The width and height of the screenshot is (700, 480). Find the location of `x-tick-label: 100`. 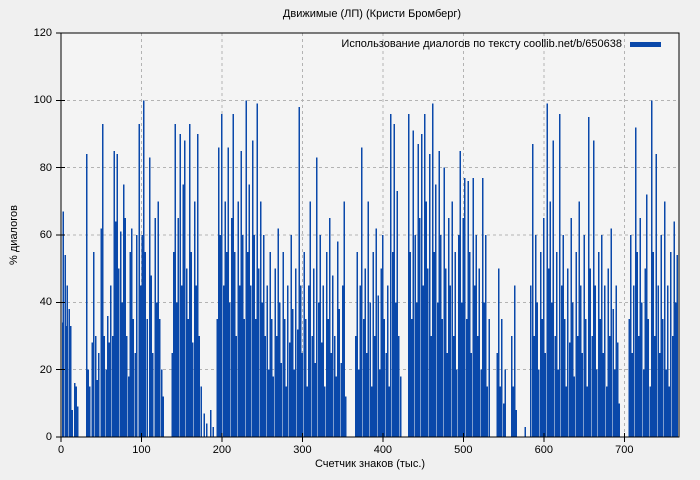

x-tick-label: 100 is located at coordinates (141, 450).